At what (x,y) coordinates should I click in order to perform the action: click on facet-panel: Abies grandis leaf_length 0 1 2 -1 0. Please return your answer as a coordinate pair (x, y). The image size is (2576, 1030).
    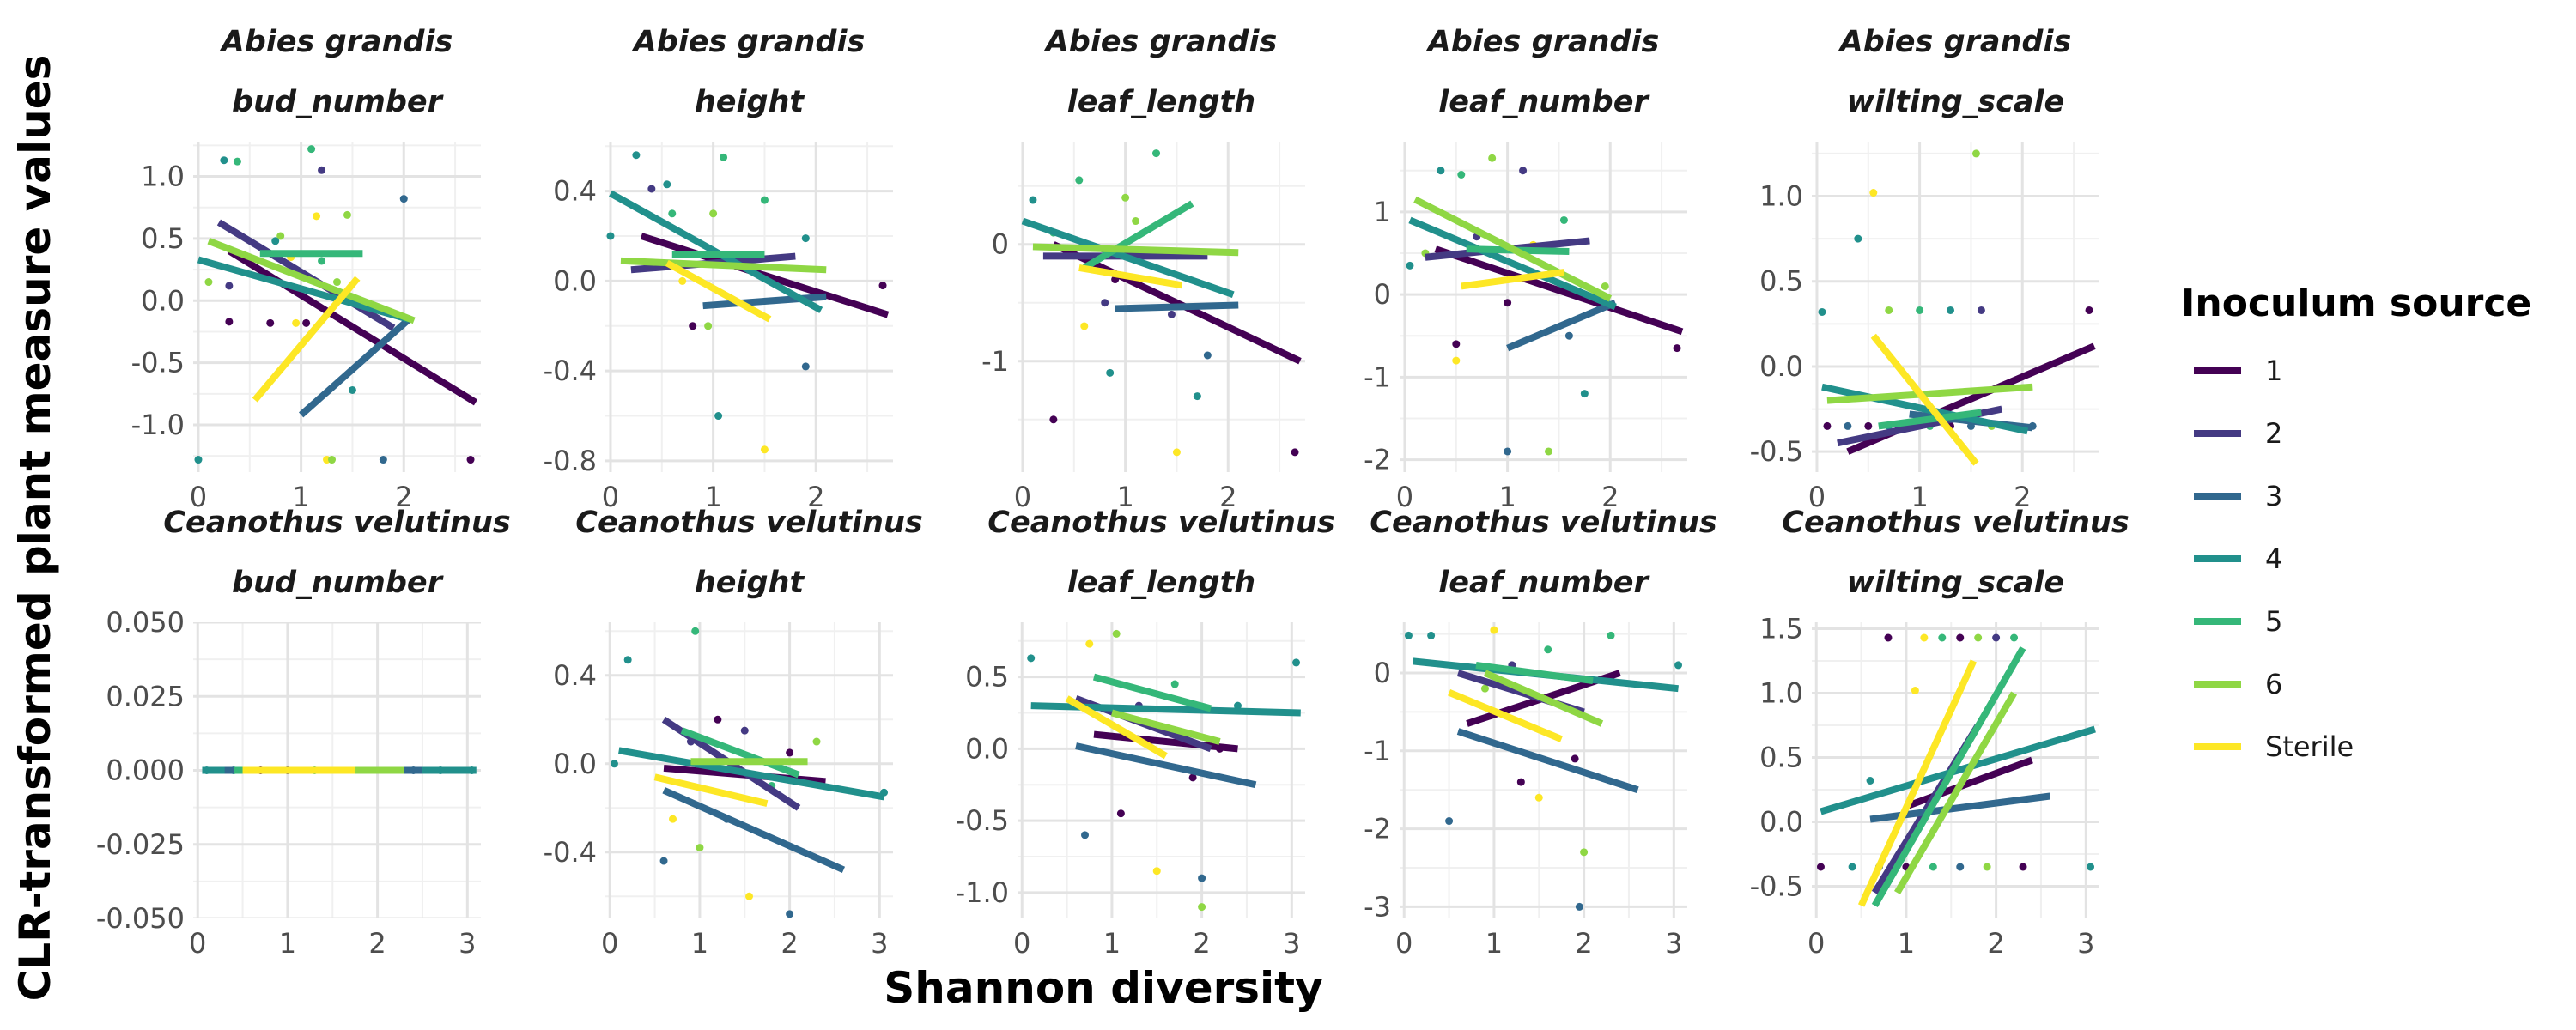
    Looking at the image, I should click on (1143, 269).